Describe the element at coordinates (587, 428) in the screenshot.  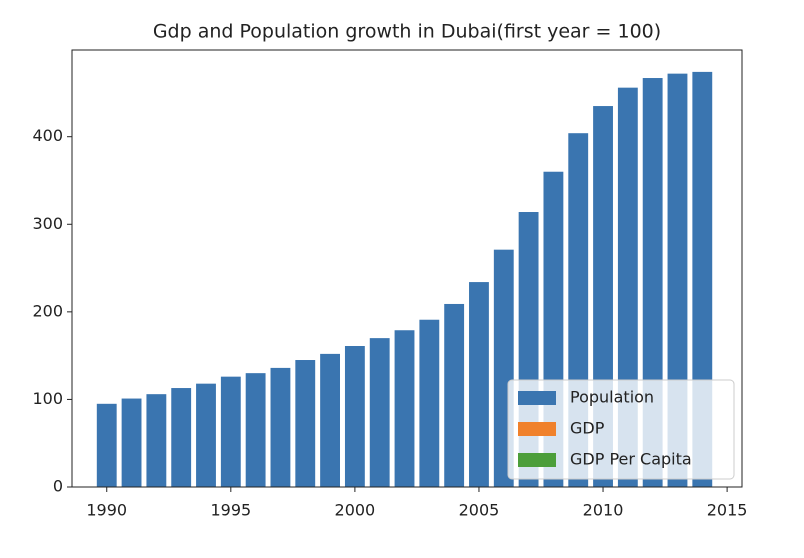
I see `legend-label: GDP` at that location.